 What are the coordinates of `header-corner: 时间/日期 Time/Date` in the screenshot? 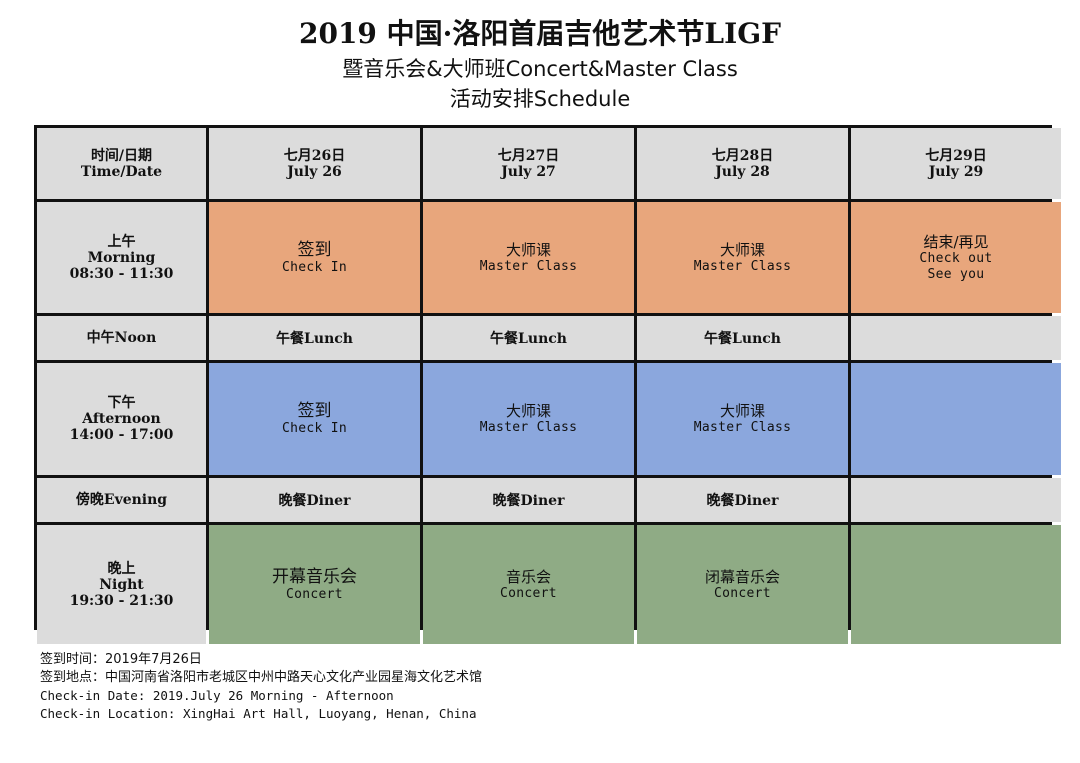 It's located at (121, 163).